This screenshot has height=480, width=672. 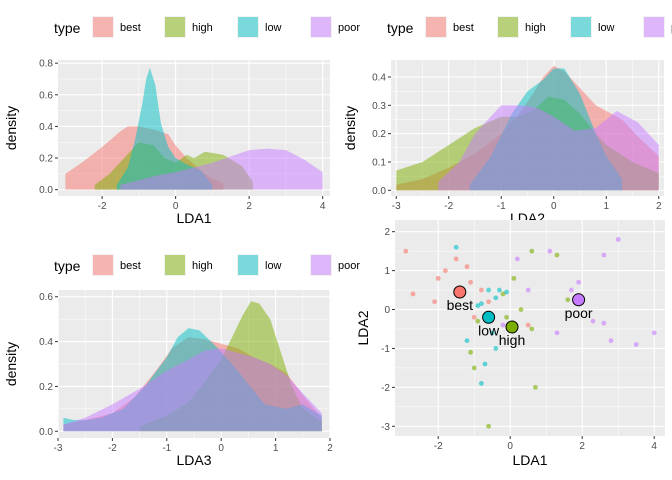 What do you see at coordinates (460, 305) in the screenshot?
I see `centroid-label-best: best` at bounding box center [460, 305].